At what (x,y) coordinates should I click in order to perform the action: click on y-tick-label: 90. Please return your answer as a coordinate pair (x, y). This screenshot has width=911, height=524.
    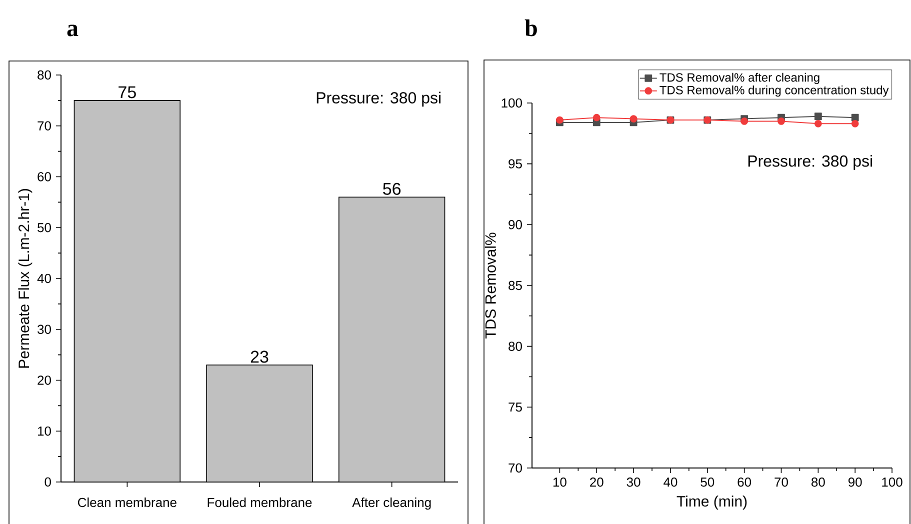
    Looking at the image, I should click on (515, 225).